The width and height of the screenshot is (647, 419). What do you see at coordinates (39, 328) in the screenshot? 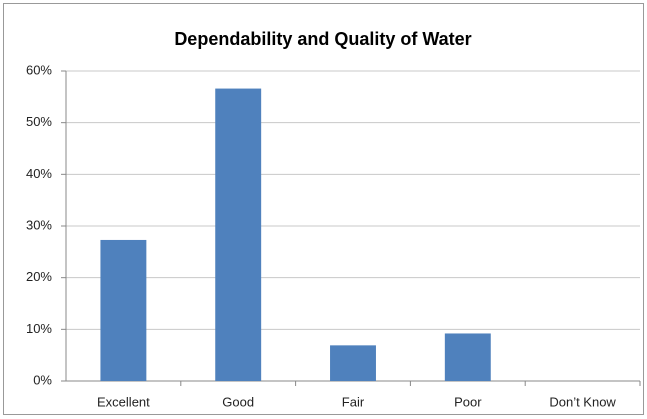
I see `y-tick-label: 10%` at bounding box center [39, 328].